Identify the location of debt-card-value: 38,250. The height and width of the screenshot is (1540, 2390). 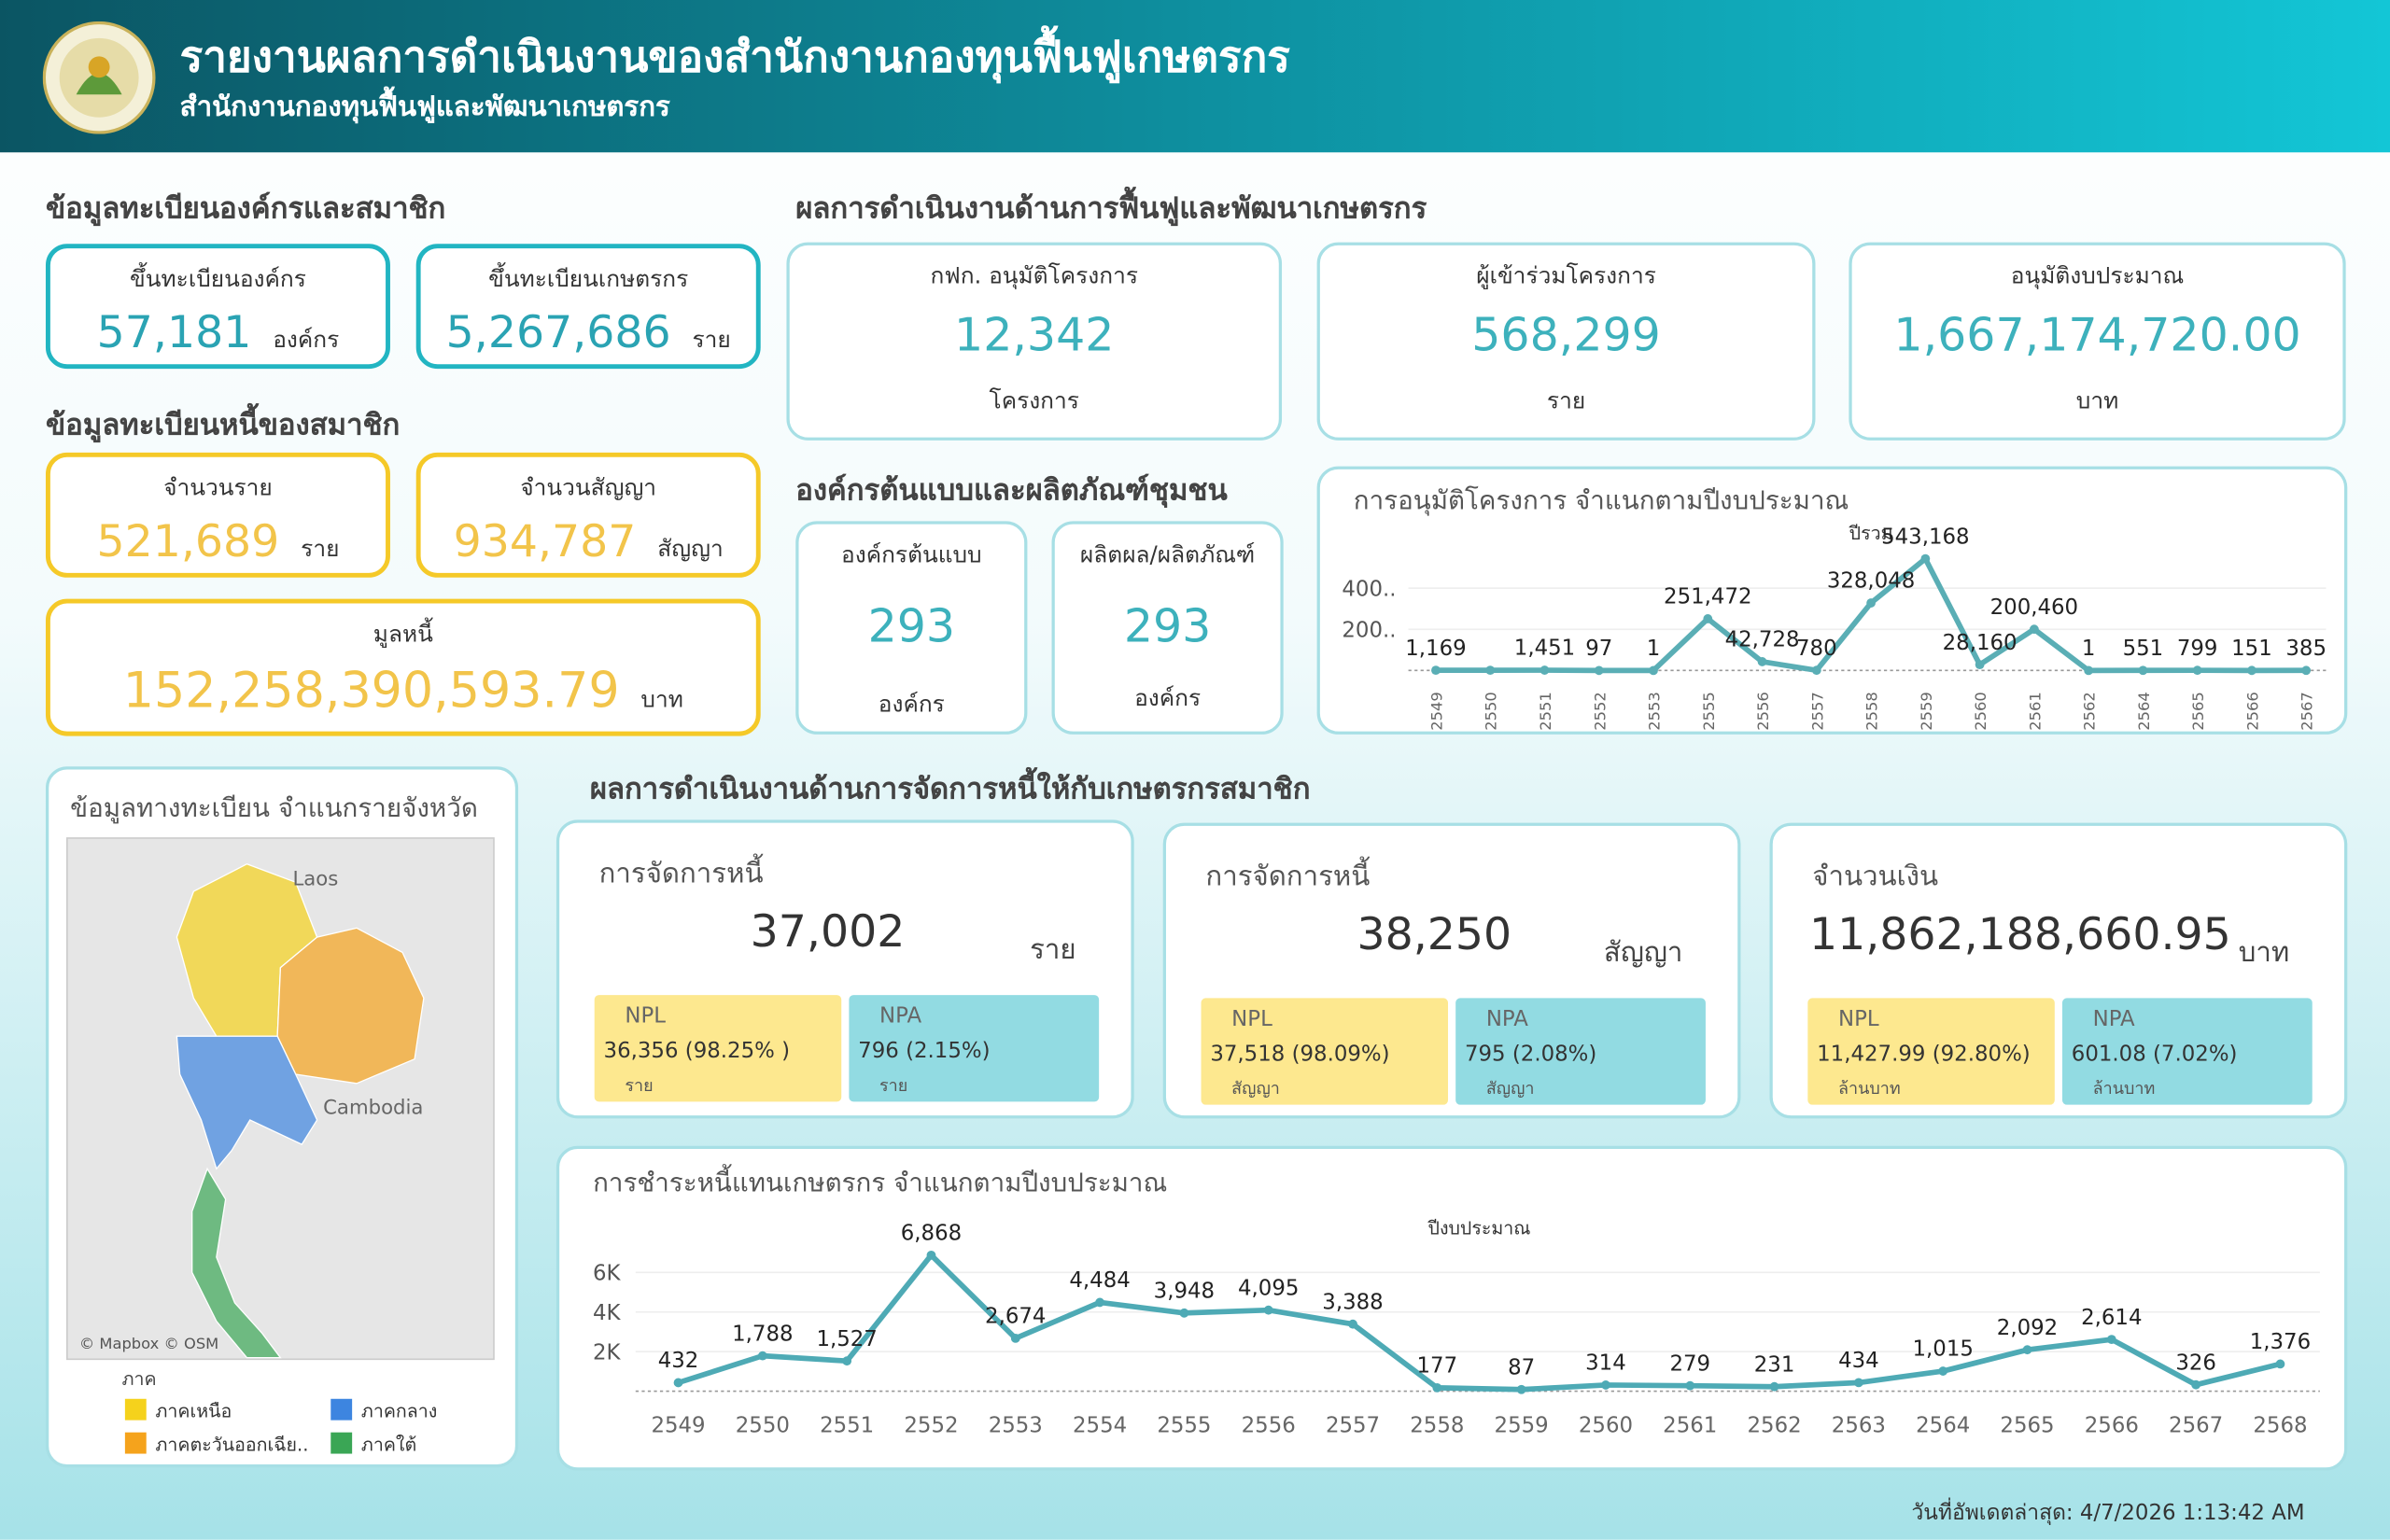
(1434, 934).